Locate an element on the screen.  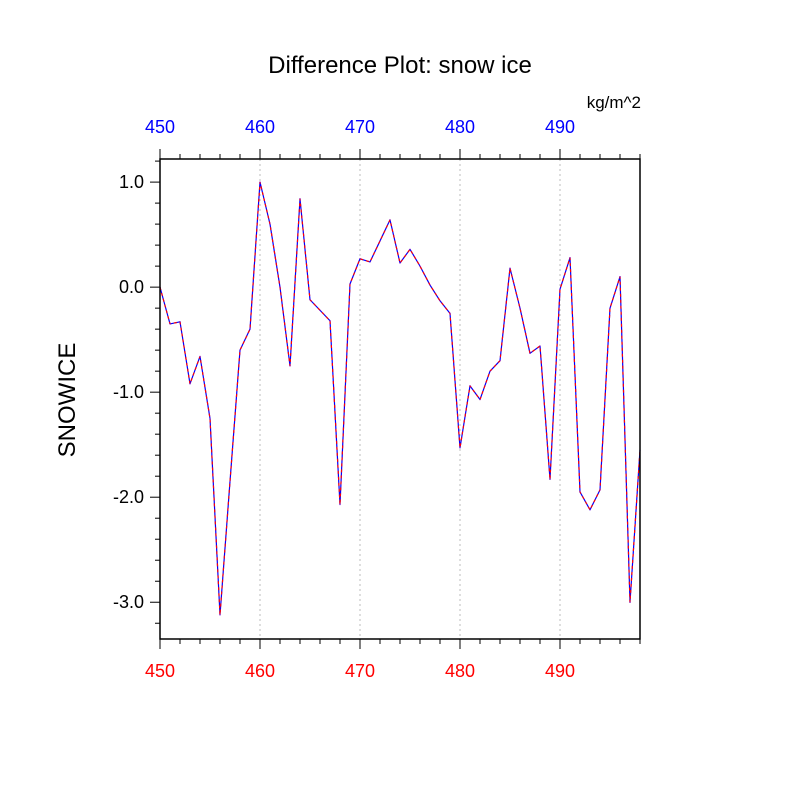
x-tick-label-bottom: 490 is located at coordinates (560, 671).